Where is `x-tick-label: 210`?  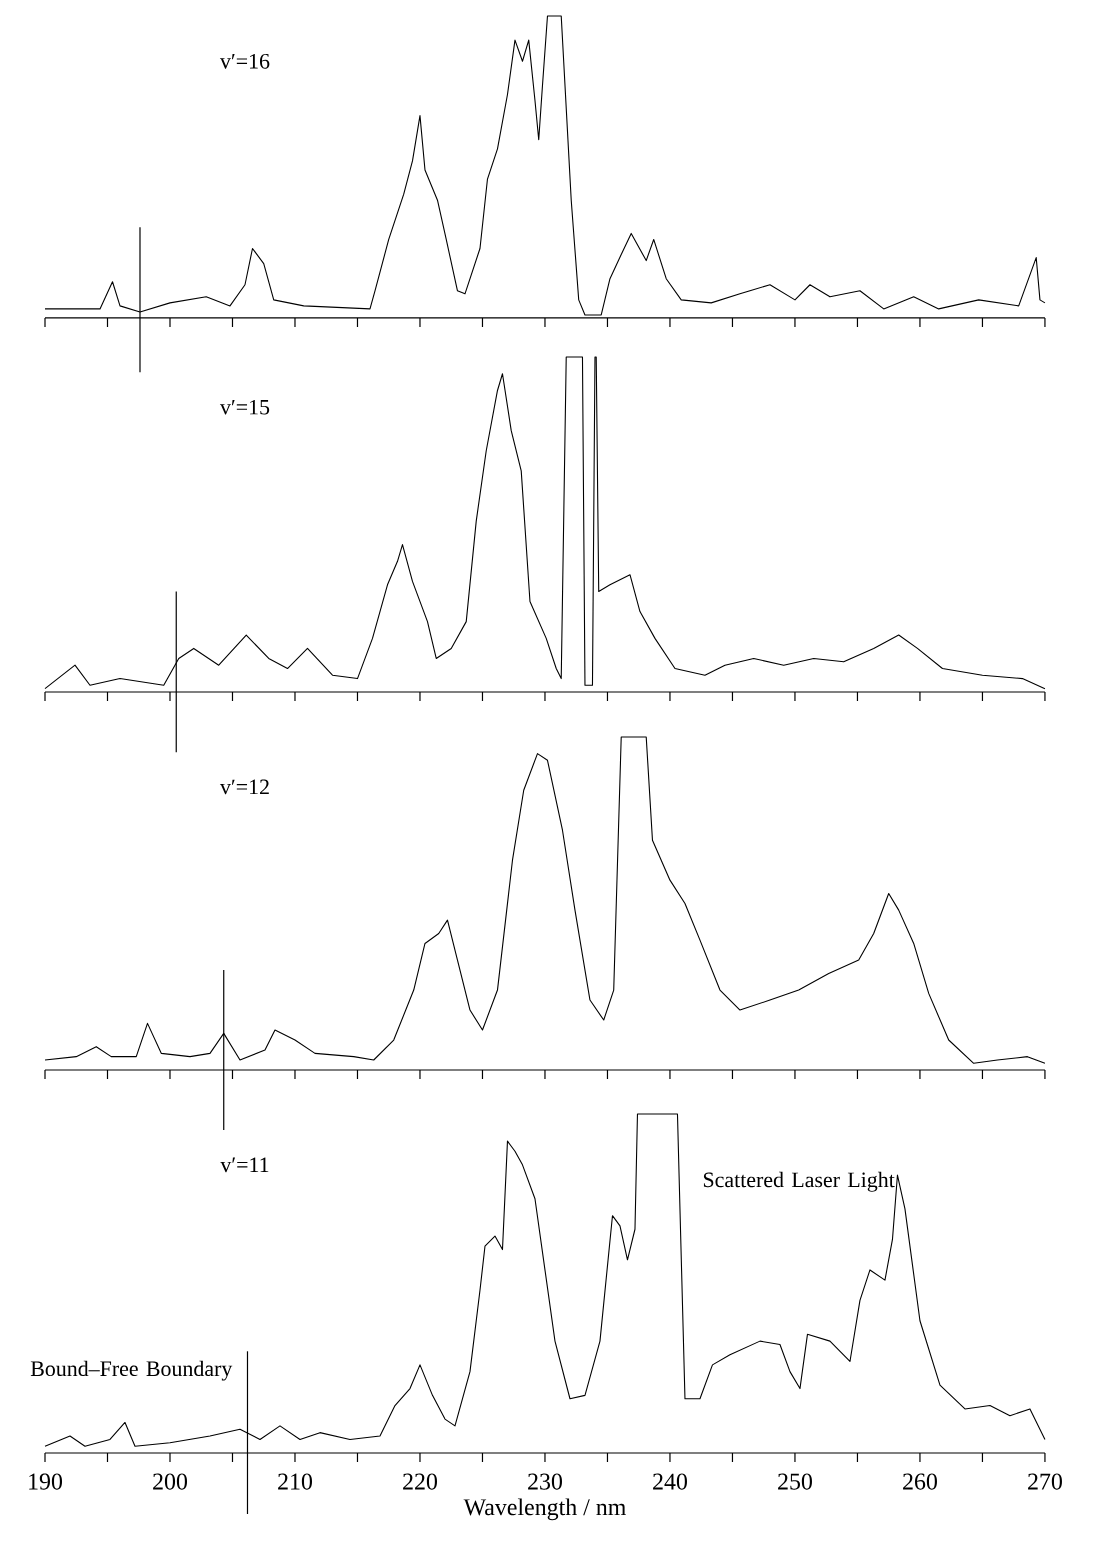
x-tick-label: 210 is located at coordinates (295, 1481).